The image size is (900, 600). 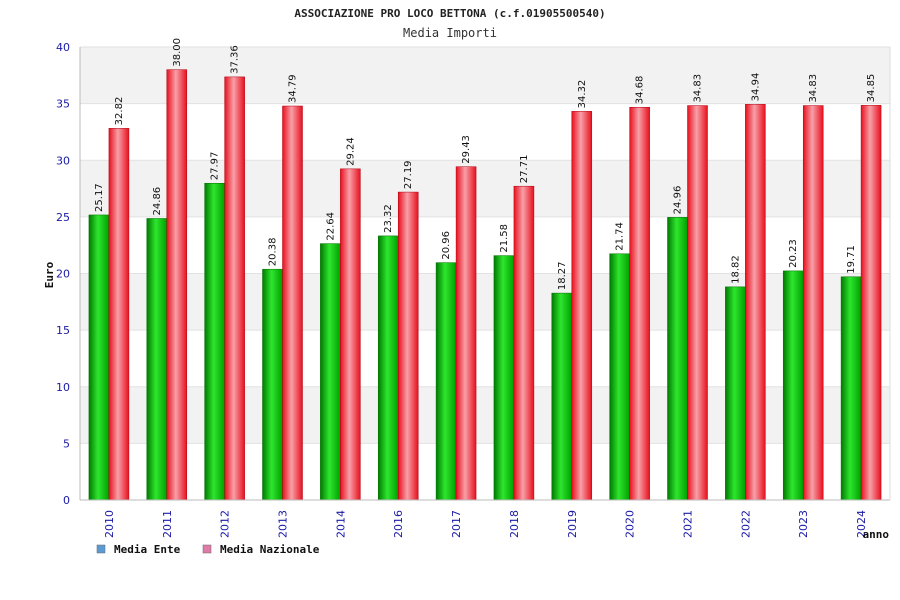 What do you see at coordinates (388, 218) in the screenshot?
I see `data-label-media-ente-2016: 23.32` at bounding box center [388, 218].